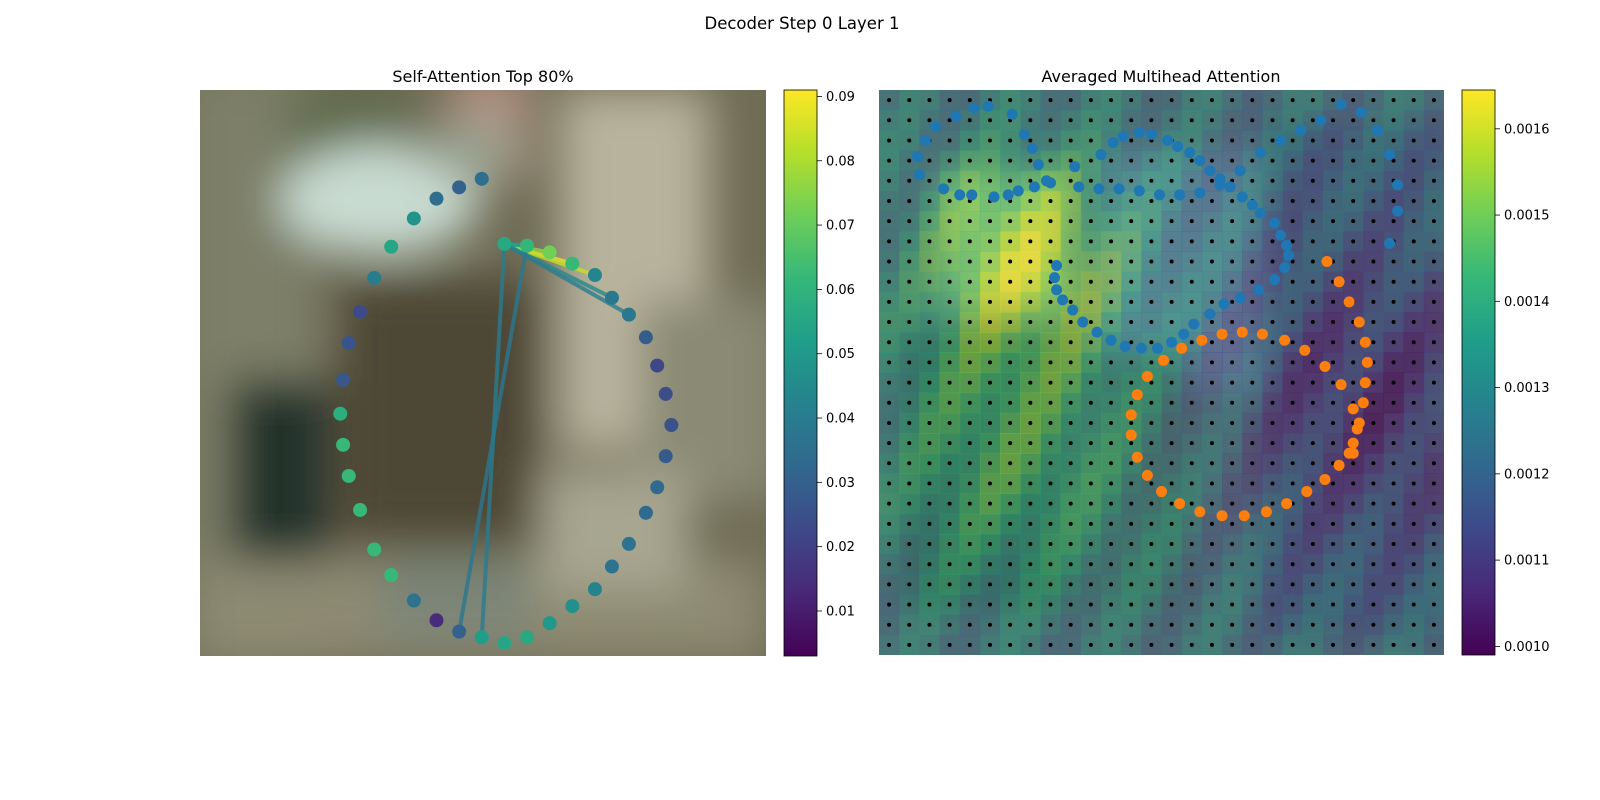 The height and width of the screenshot is (800, 1600). Describe the element at coordinates (1249, 389) in the screenshot. I see `ground-truth-points` at that location.